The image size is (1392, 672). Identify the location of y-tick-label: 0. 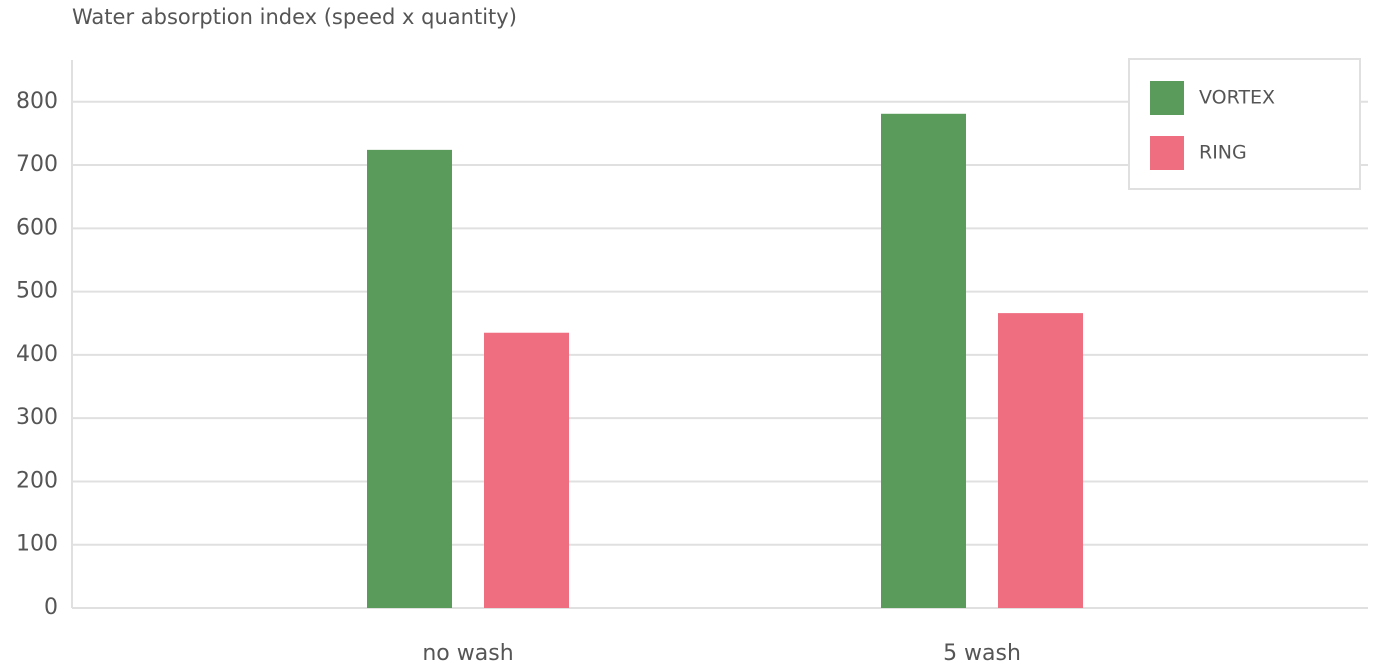
(51, 607).